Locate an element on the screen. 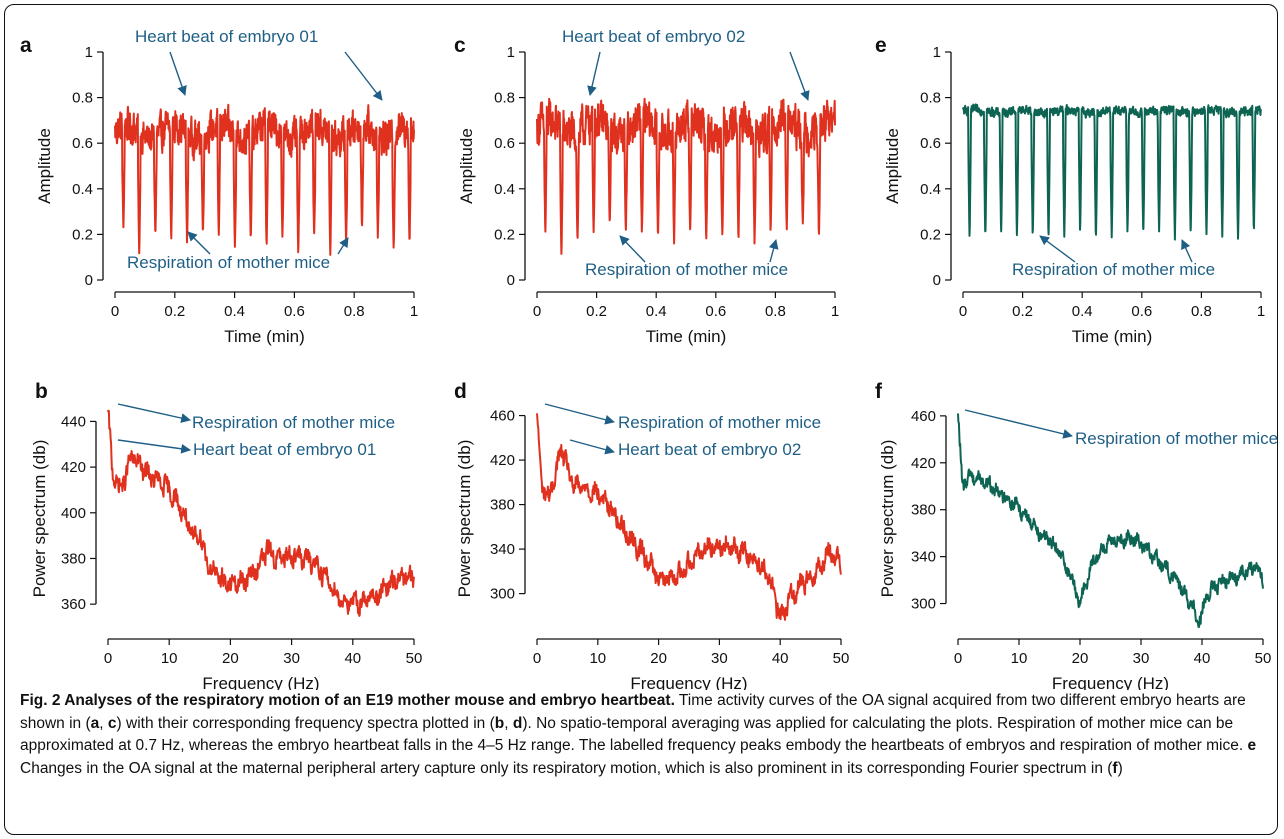  x-tick-label: 40 is located at coordinates (780, 658).